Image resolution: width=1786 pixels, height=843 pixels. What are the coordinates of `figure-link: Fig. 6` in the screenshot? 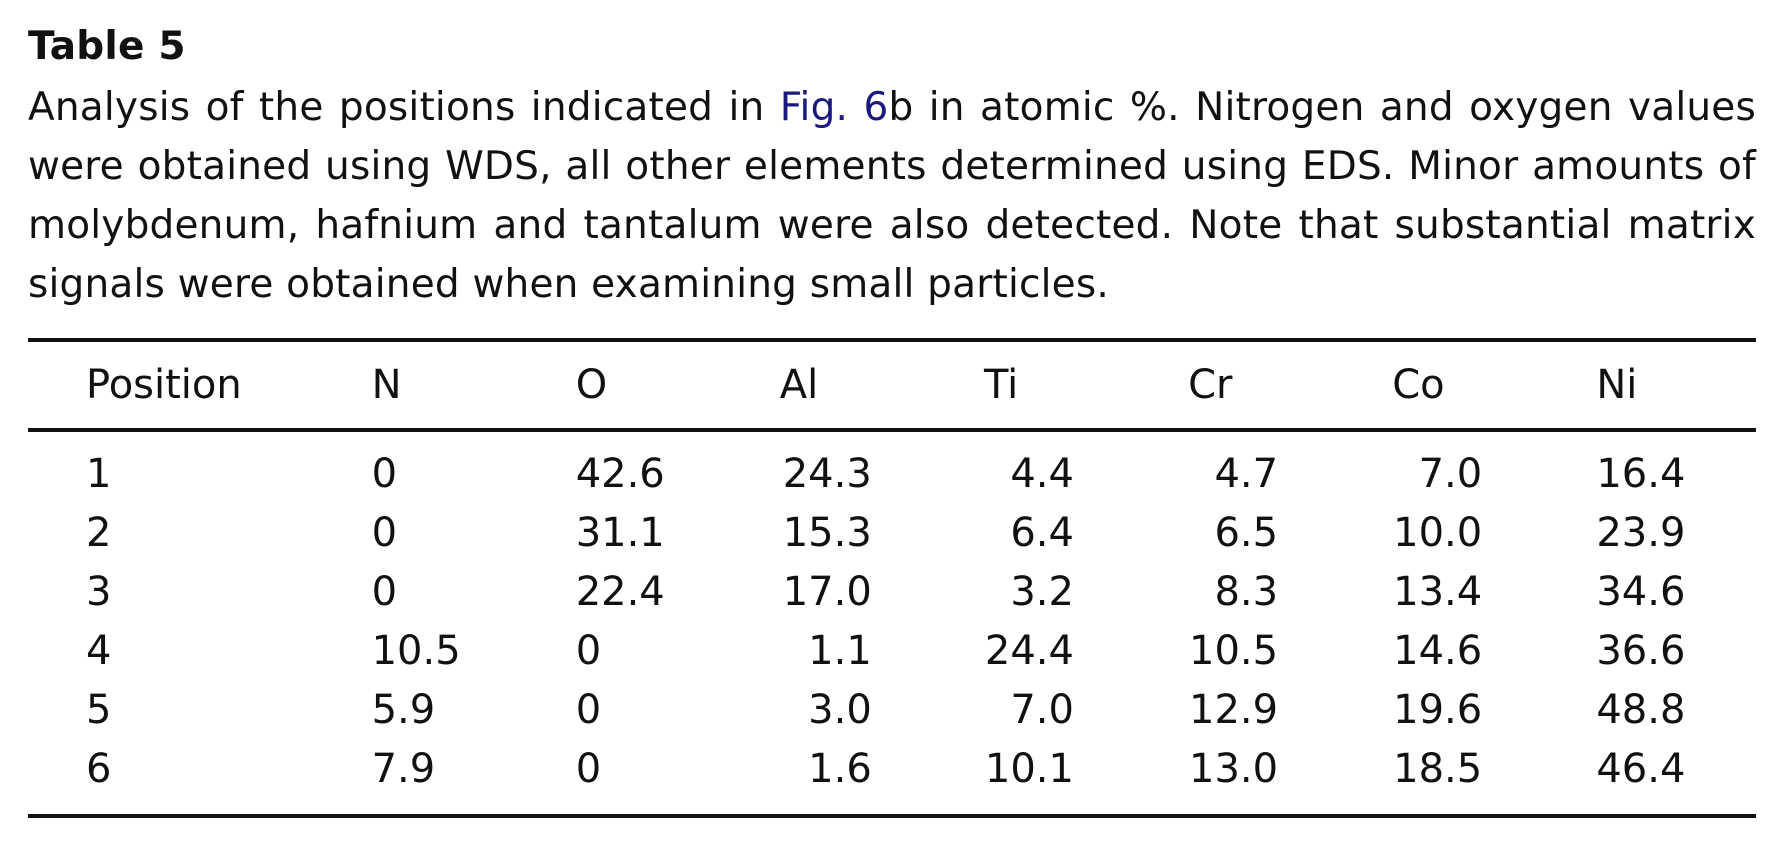 It's located at (834, 107).